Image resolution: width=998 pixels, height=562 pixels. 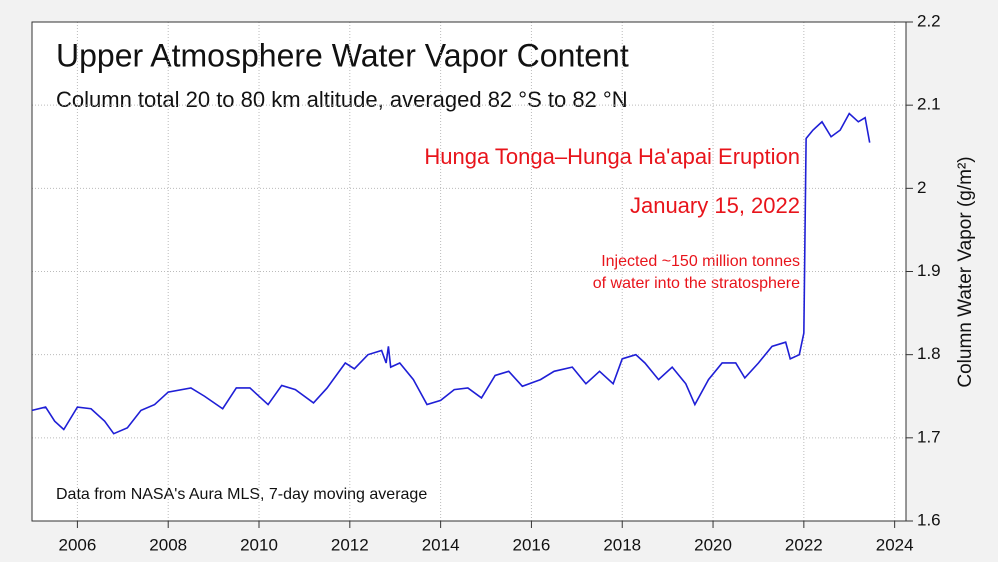 What do you see at coordinates (700, 261) in the screenshot?
I see `annotation: Injected ~150 million tonnes` at bounding box center [700, 261].